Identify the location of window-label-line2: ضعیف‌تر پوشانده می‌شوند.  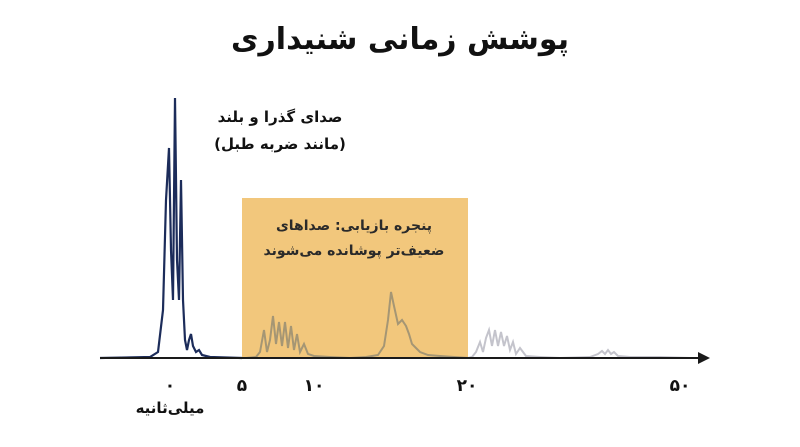
(354, 251).